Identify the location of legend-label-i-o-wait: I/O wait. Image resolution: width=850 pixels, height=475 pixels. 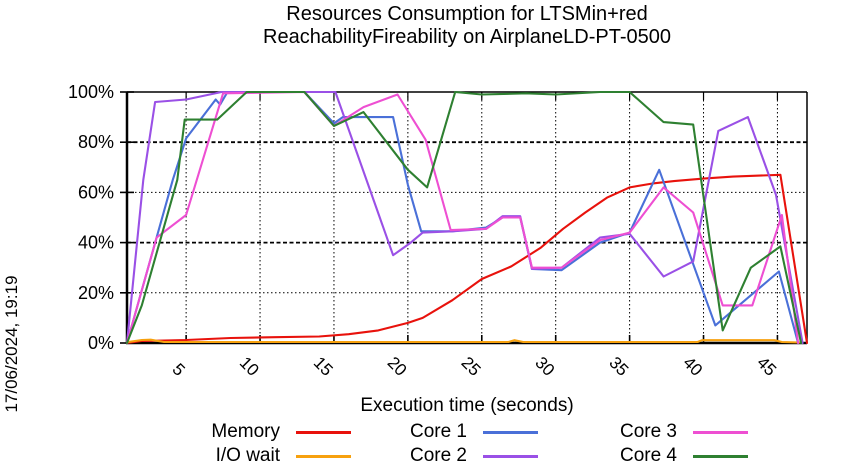
(247, 455).